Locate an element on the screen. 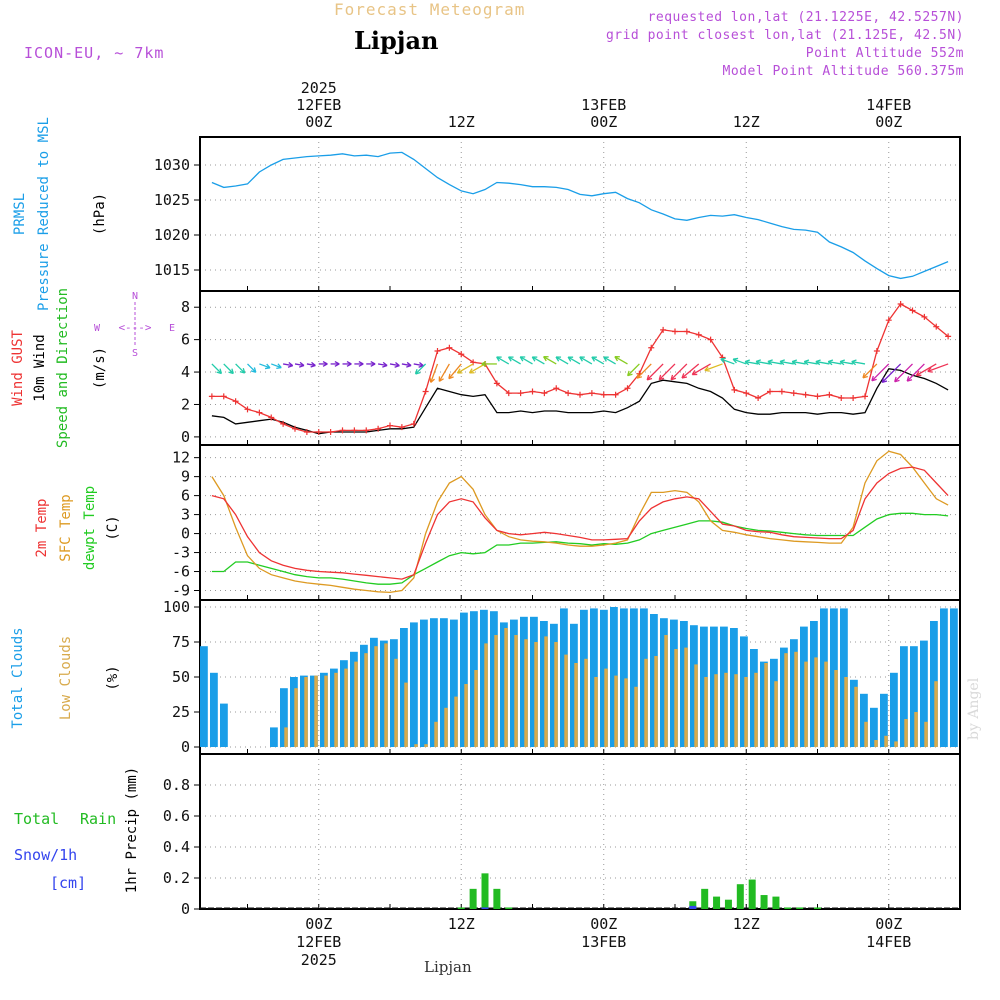  y-tick-label: 9 is located at coordinates (185, 477).